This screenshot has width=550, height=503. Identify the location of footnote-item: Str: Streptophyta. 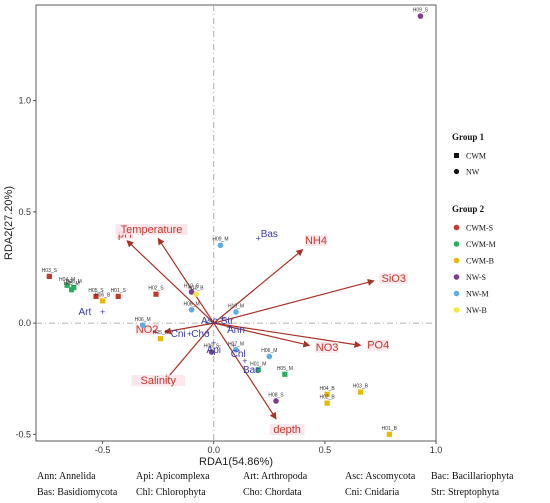
(465, 492).